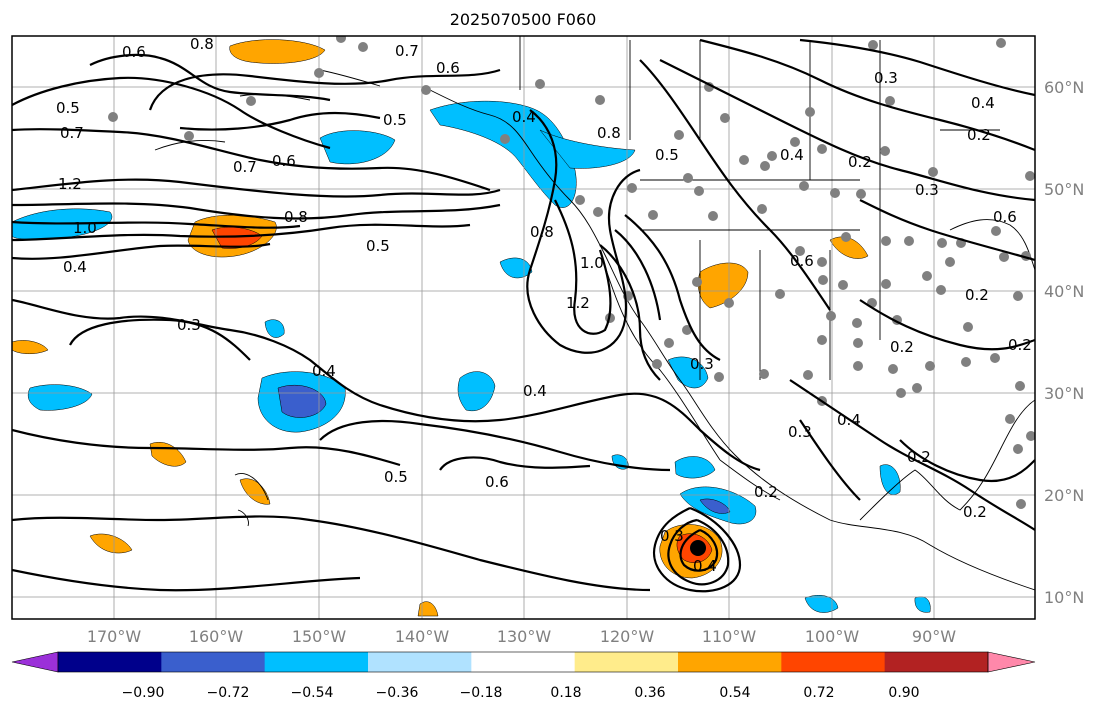  Describe the element at coordinates (1064, 393) in the screenshot. I see `lat-label: 30°N` at that location.